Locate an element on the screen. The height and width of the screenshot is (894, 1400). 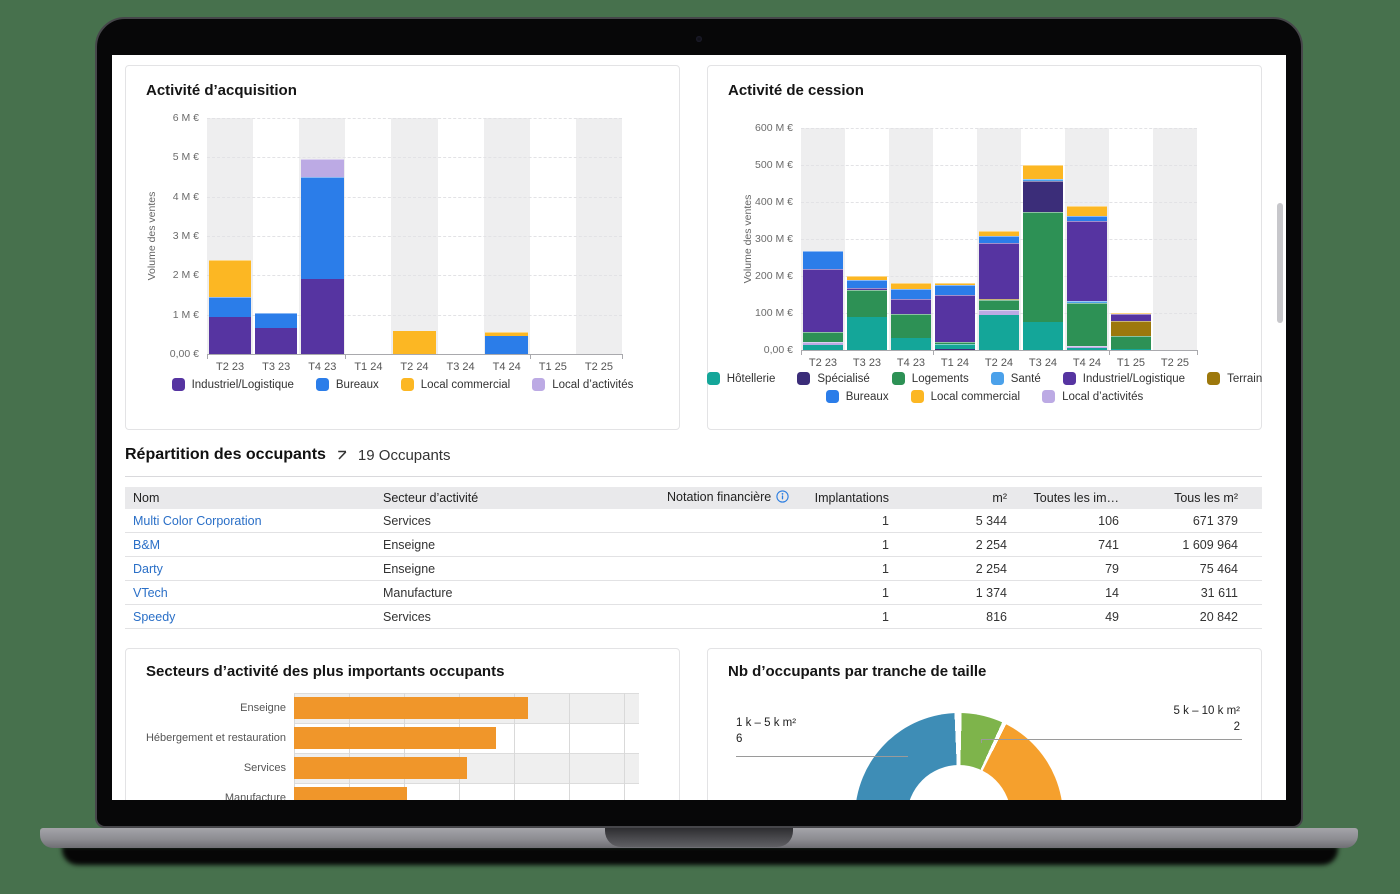
legend-item: Terrain is located at coordinates (1234, 378).